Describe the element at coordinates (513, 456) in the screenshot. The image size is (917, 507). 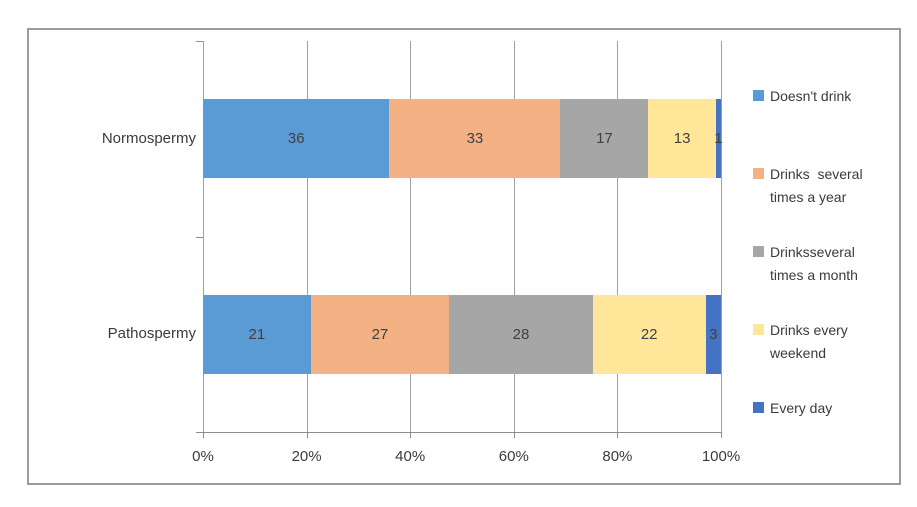
I see `x-tick-label: 60%` at that location.